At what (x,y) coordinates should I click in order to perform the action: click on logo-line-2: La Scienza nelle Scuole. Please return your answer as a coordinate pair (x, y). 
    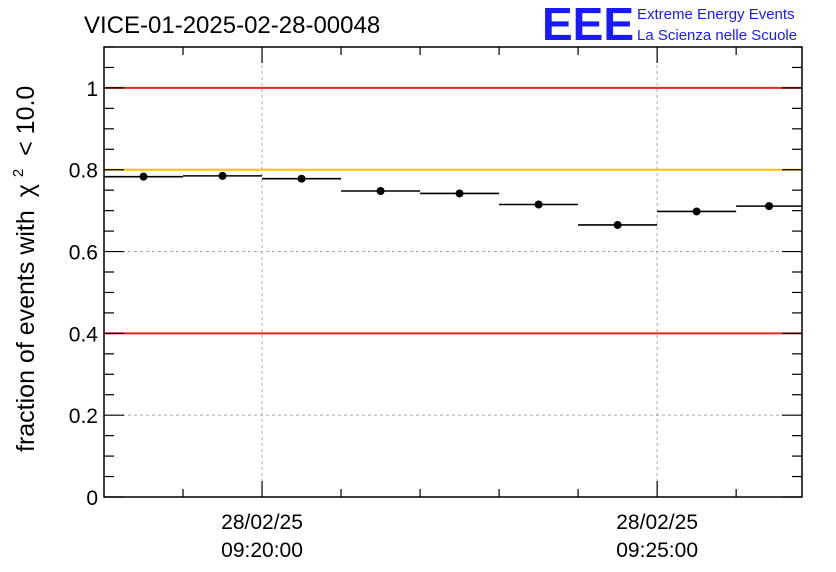
    Looking at the image, I should click on (717, 35).